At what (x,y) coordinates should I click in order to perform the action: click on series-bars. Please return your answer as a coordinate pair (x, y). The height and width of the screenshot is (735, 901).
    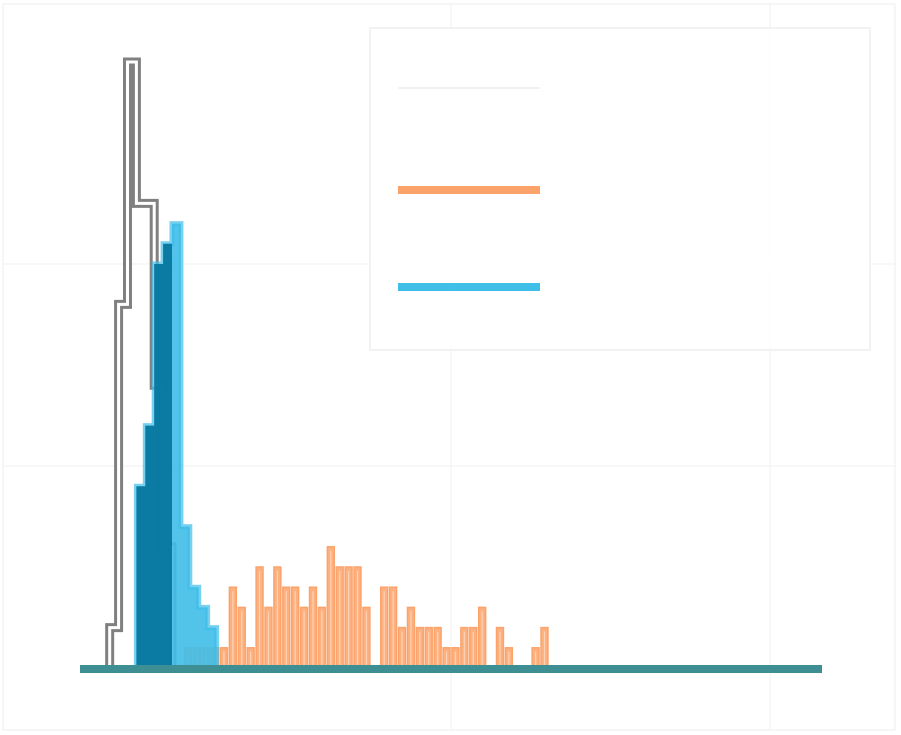
    Looking at the image, I should click on (366, 607).